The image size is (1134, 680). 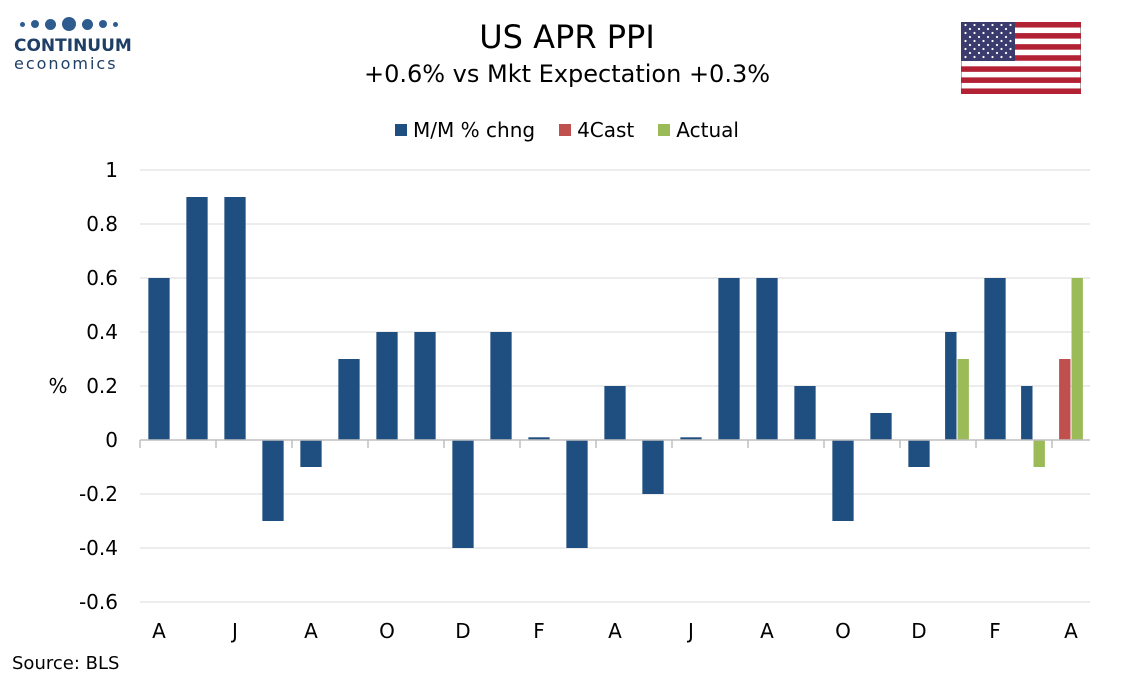 I want to click on legend-label-mm: M/M % chng, so click(x=474, y=130).